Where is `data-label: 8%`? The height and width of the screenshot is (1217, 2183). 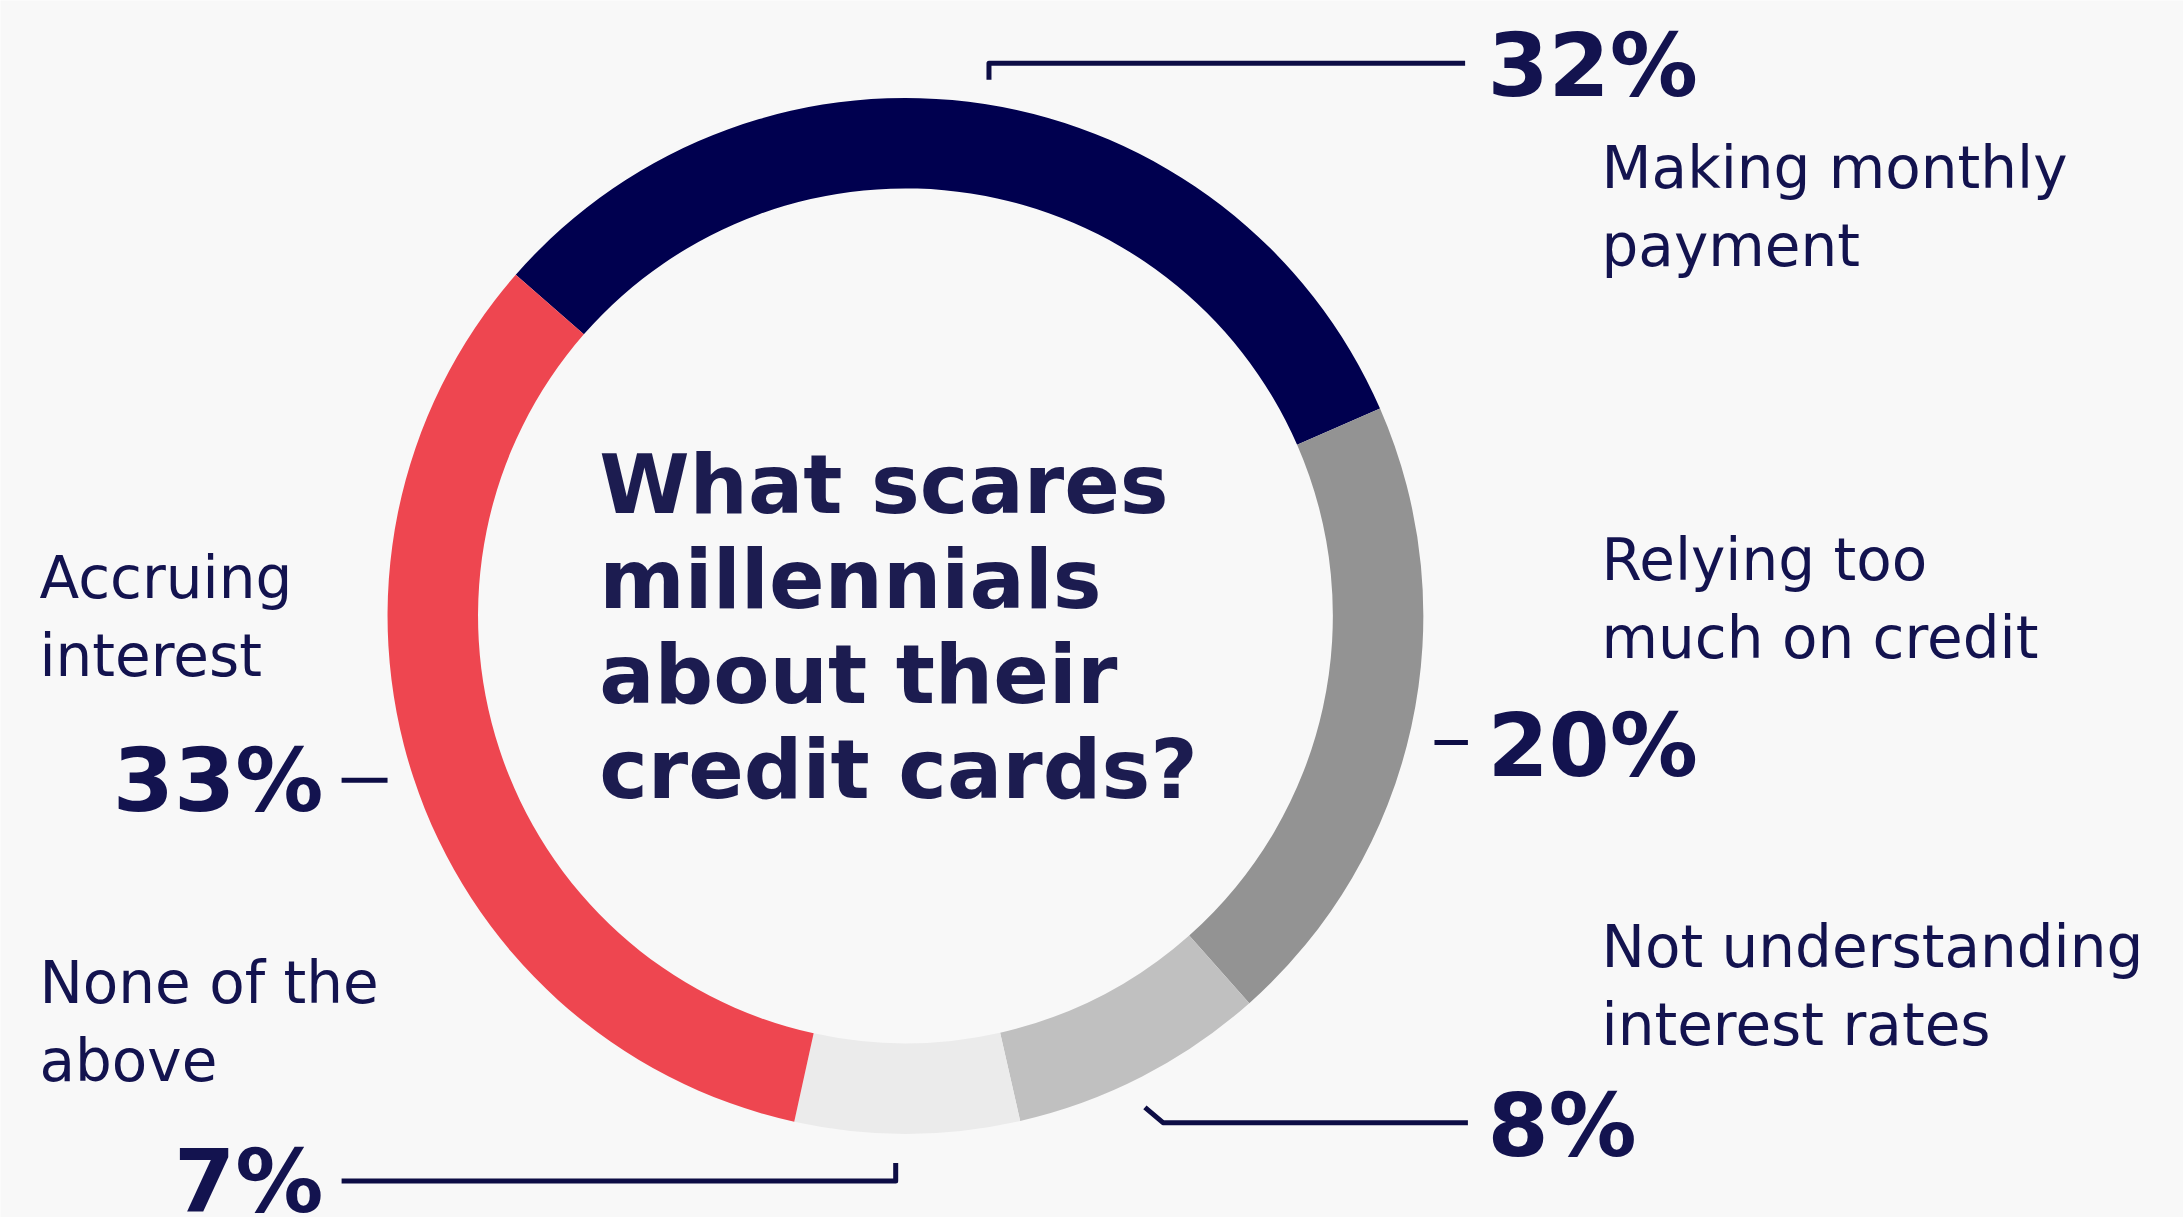 data-label: 8% is located at coordinates (1562, 1125).